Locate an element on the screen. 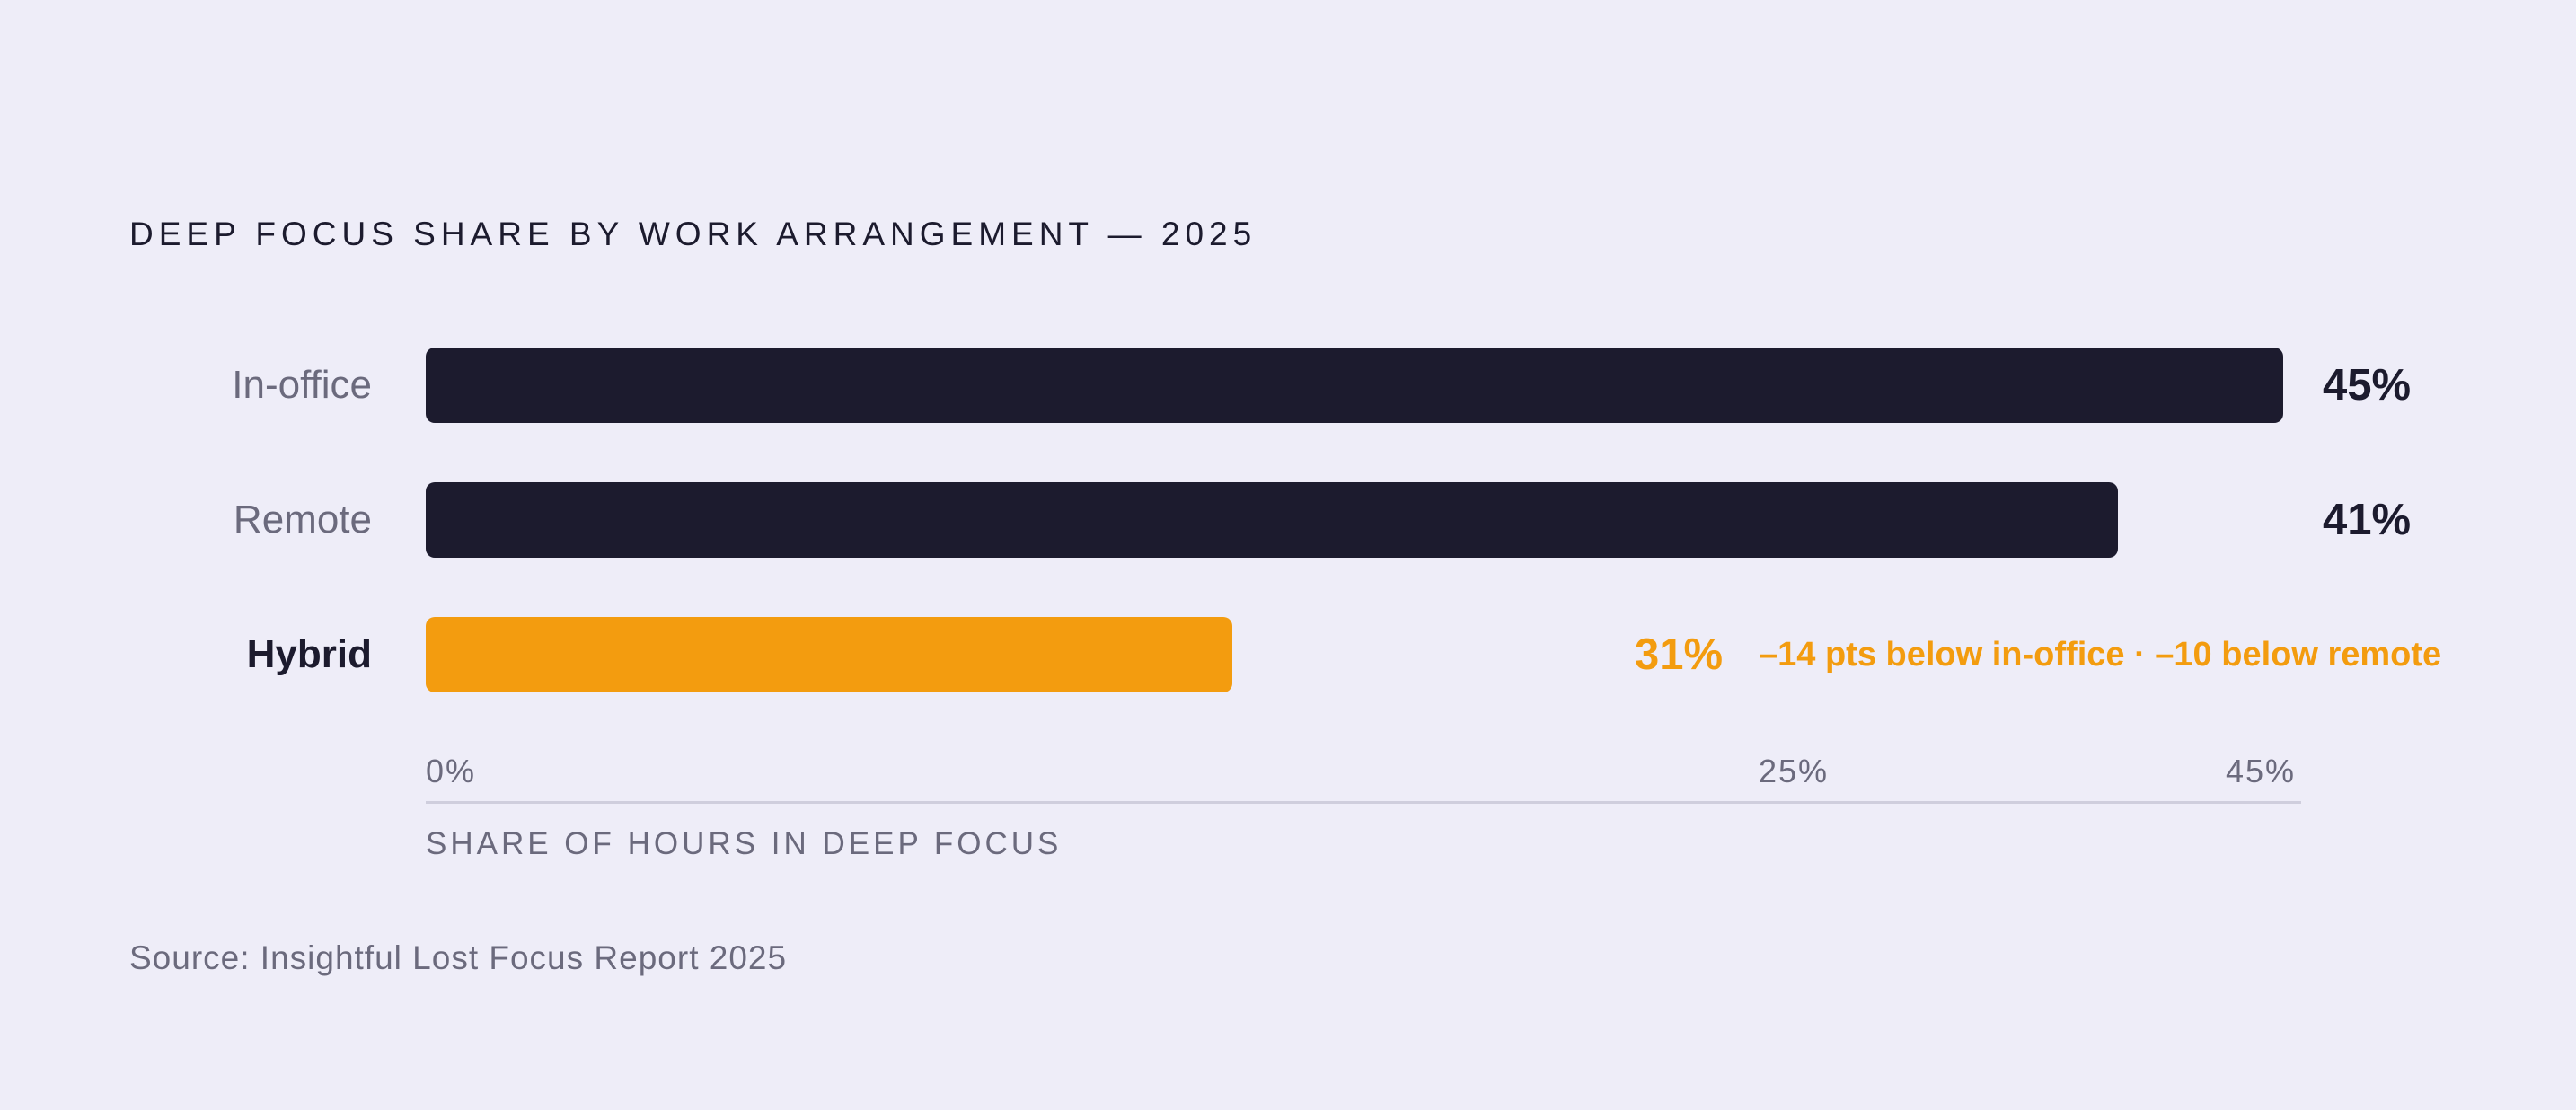 Image resolution: width=2576 pixels, height=1110 pixels. category-label-remote: Remote is located at coordinates (302, 520).